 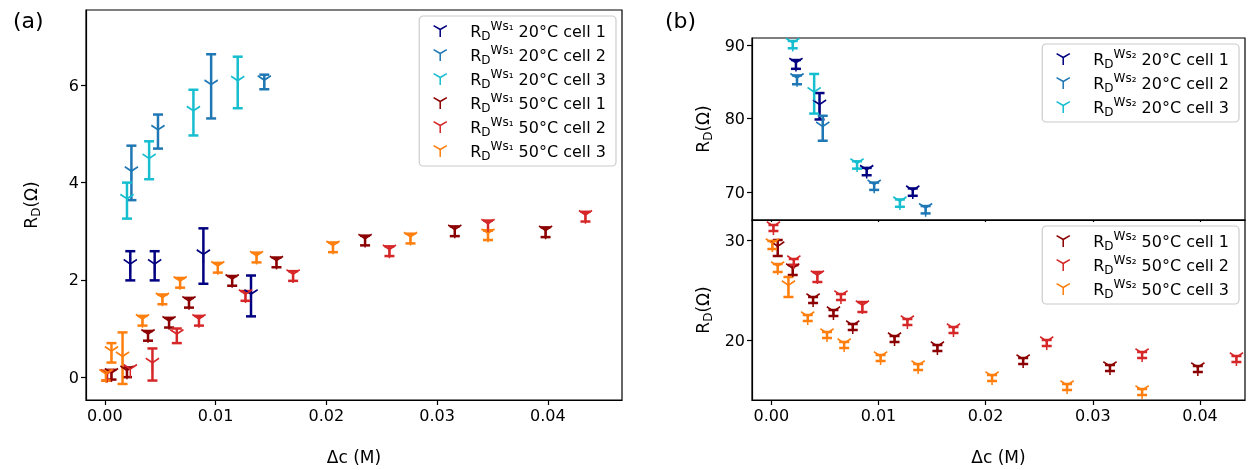 I want to click on y-tick-label: 20, so click(x=734, y=340).